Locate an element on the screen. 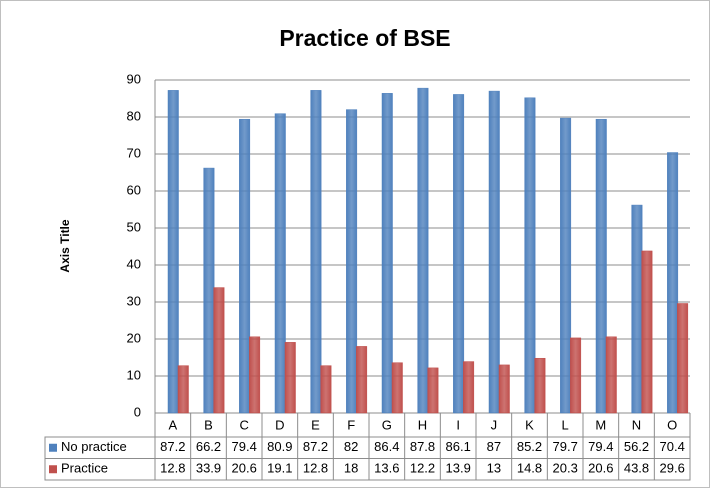 The width and height of the screenshot is (710, 488). x-tick-label: K is located at coordinates (529, 424).